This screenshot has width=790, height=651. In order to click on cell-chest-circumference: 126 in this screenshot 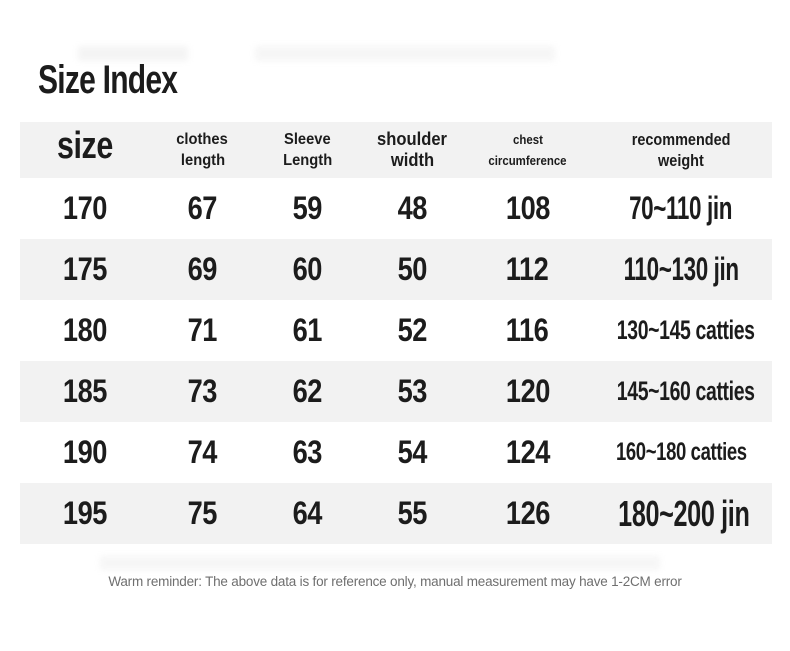, I will do `click(527, 513)`.